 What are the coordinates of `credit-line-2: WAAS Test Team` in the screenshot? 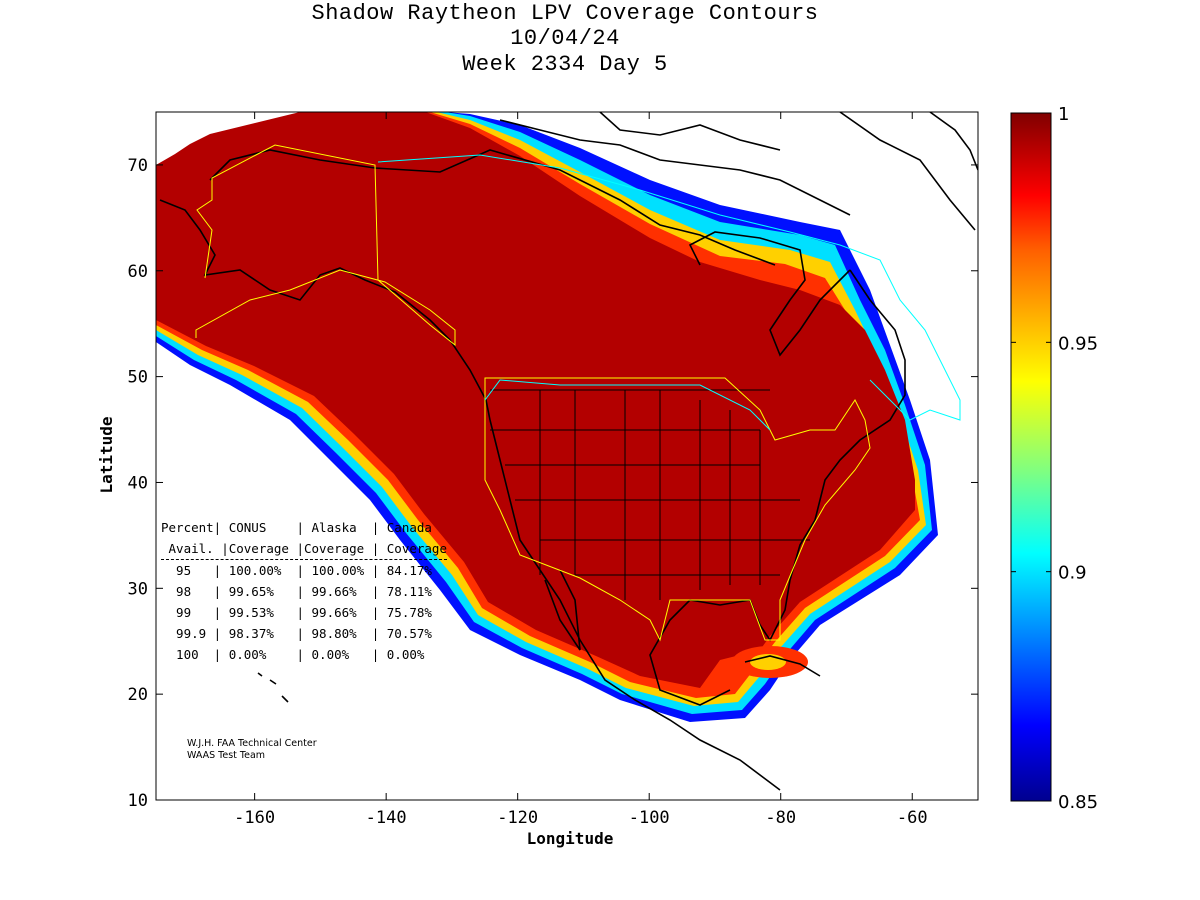 It's located at (226, 755).